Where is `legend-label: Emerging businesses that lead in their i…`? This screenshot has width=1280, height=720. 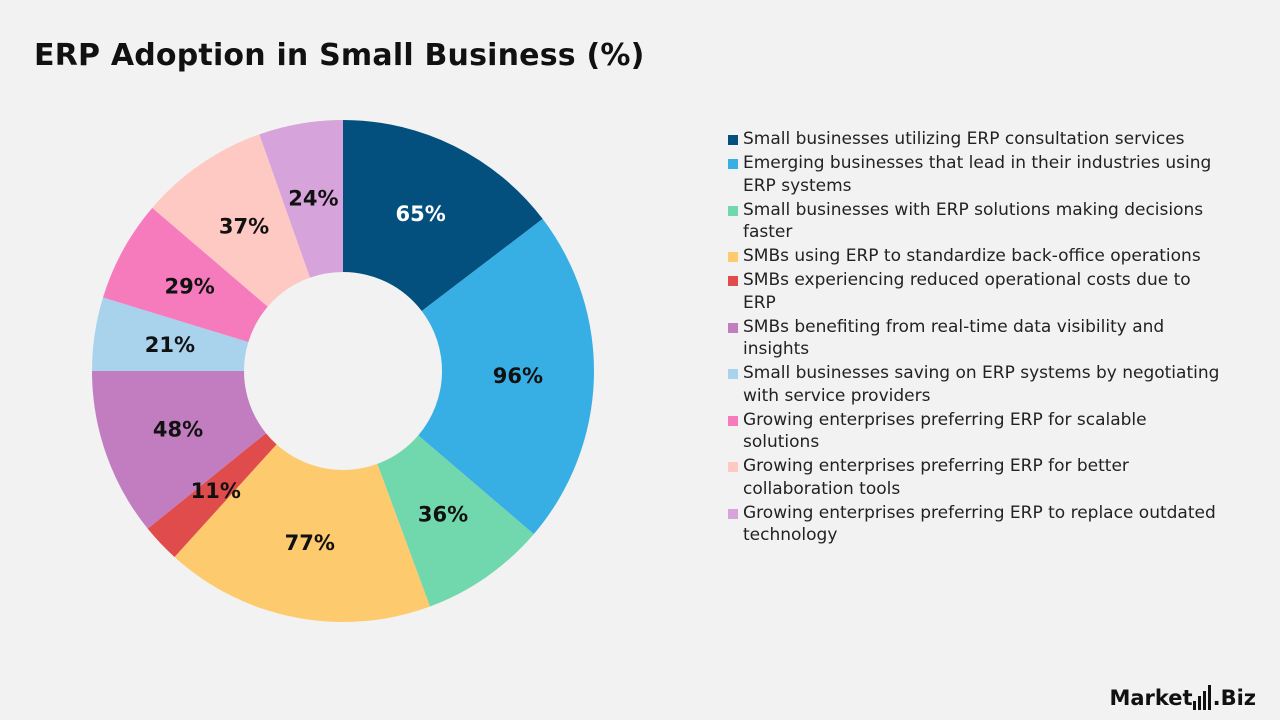 legend-label: Emerging businesses that lead in their i… is located at coordinates (977, 174).